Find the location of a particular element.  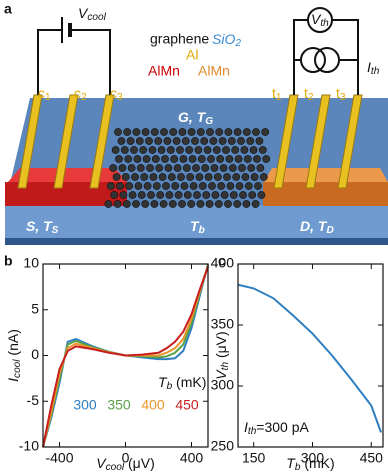

x-axis-label-main: V is located at coordinates (101, 463).